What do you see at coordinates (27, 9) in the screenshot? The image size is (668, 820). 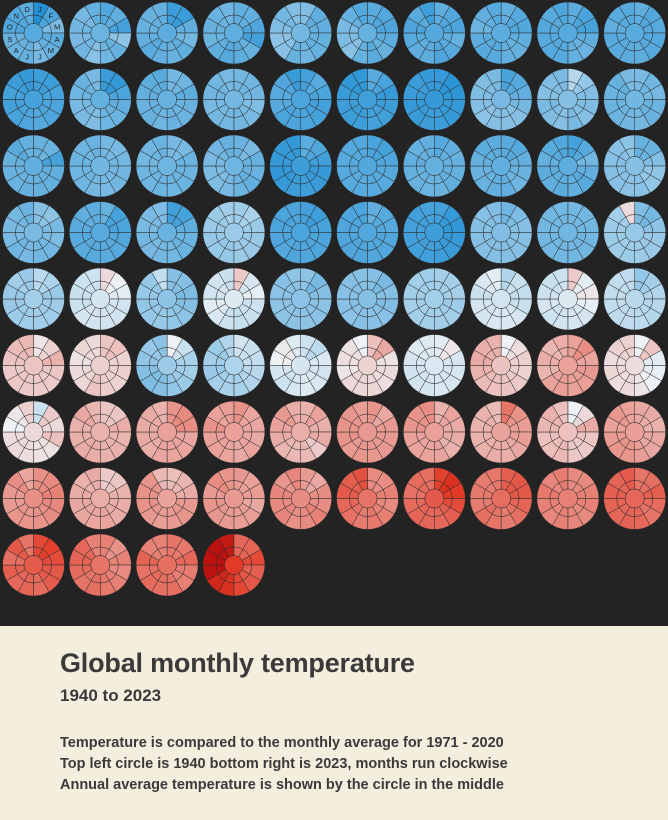 I see `month-letter-label: D` at bounding box center [27, 9].